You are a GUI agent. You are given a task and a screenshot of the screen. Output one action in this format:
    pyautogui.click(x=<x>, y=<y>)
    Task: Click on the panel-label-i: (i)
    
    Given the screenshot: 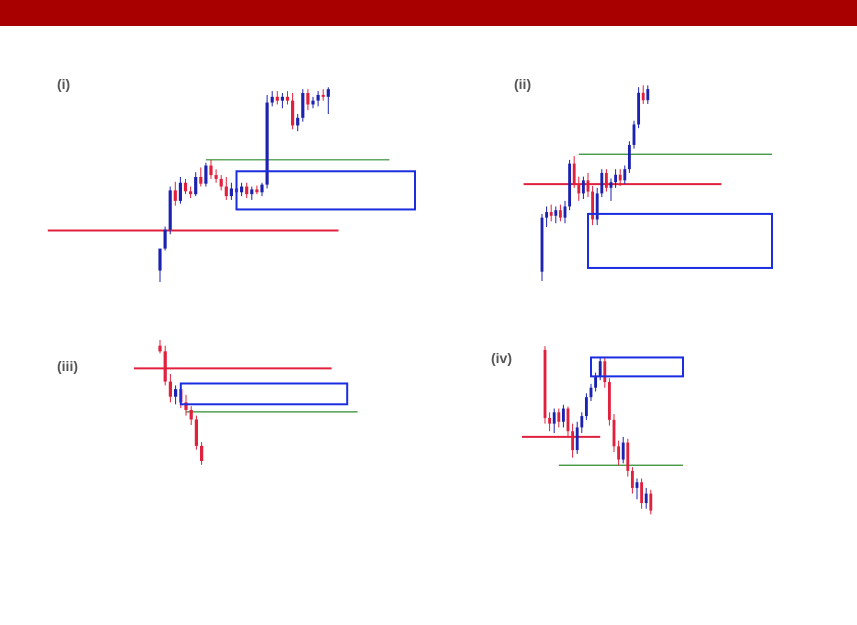 What is the action you would take?
    pyautogui.click(x=64, y=84)
    